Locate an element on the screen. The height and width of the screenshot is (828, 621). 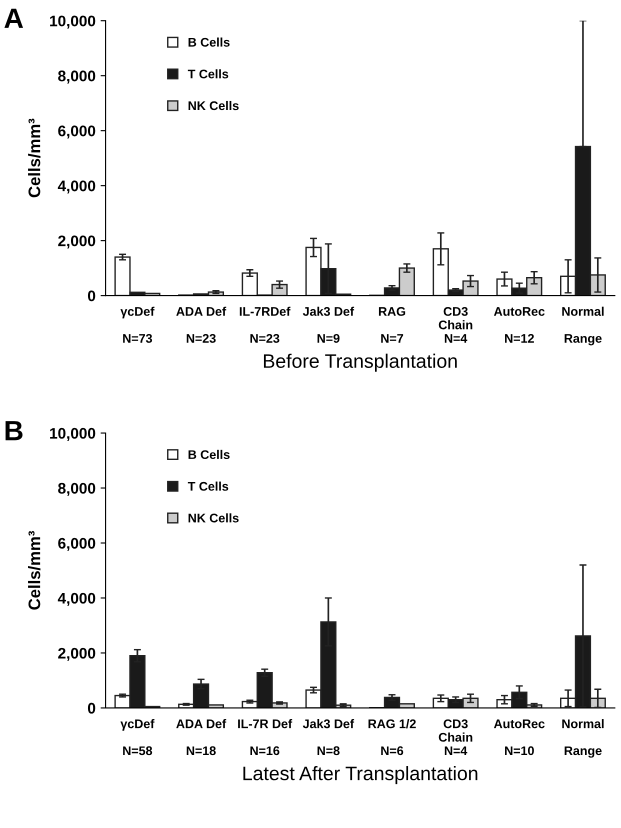
category-label: γcDef N=58 is located at coordinates (137, 737).